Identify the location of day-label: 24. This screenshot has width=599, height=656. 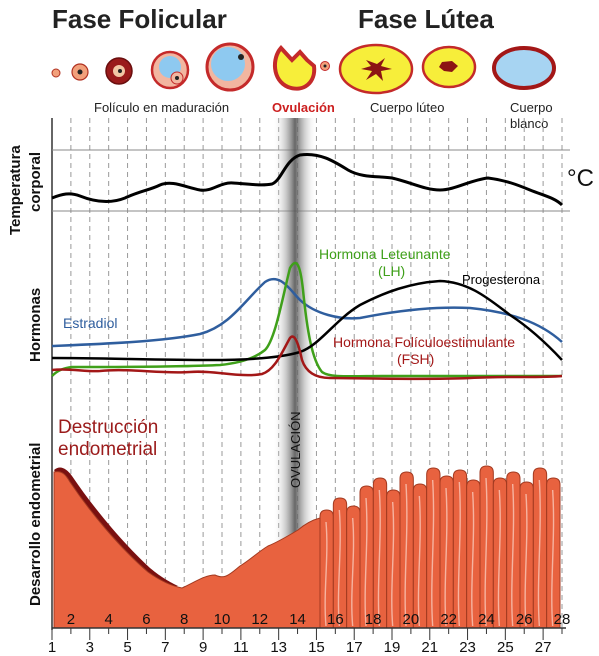
(486, 619).